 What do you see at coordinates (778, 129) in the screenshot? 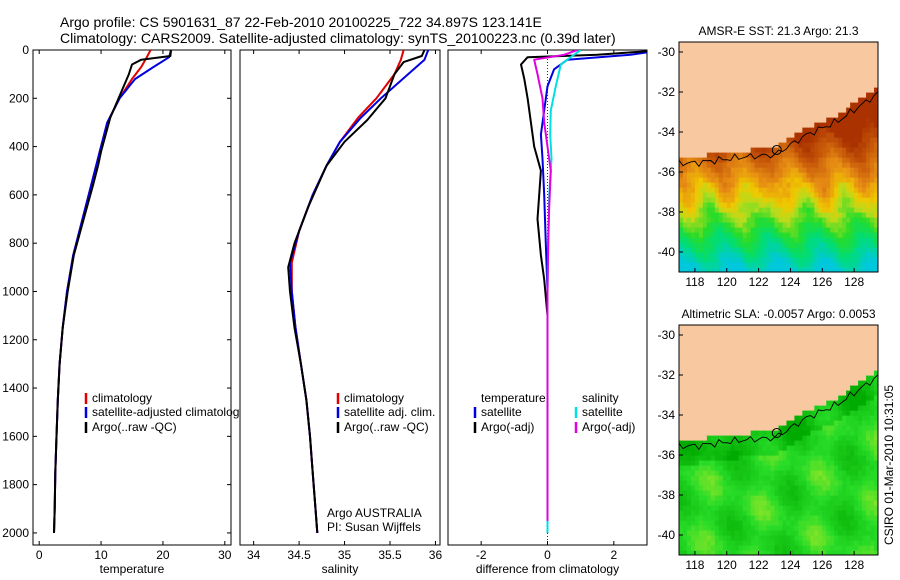
I see `shelf-contour` at bounding box center [778, 129].